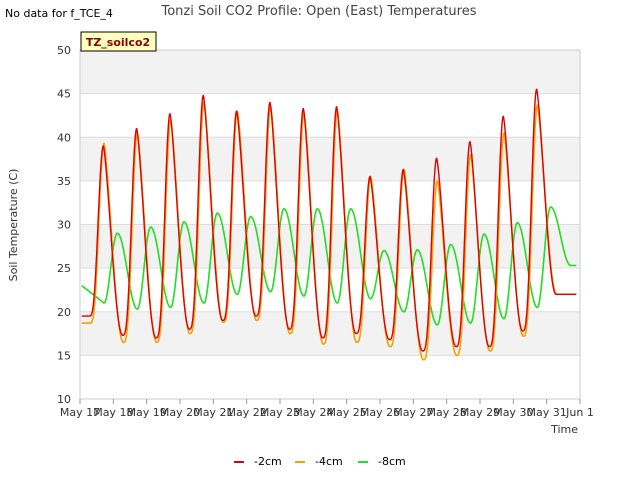 This screenshot has width=640, height=480. What do you see at coordinates (564, 429) in the screenshot?
I see `x-axis-title: Time` at bounding box center [564, 429].